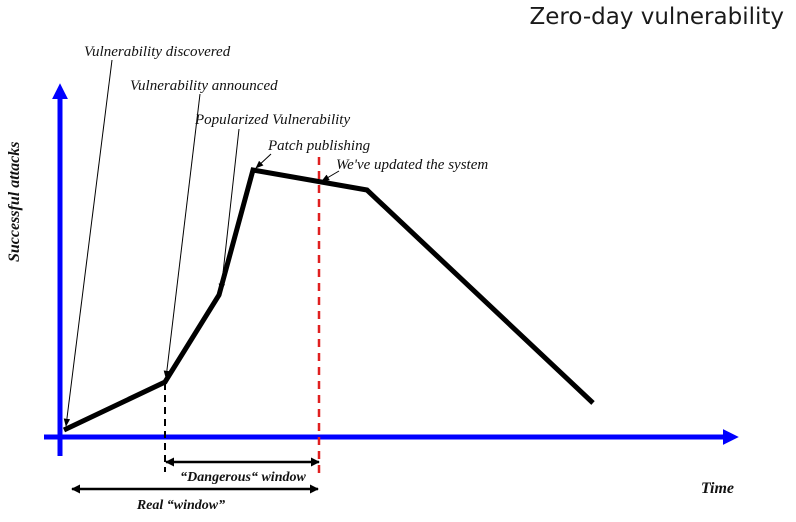  Describe the element at coordinates (319, 146) in the screenshot. I see `annotation-patch-publishing: Patch publishing` at that location.